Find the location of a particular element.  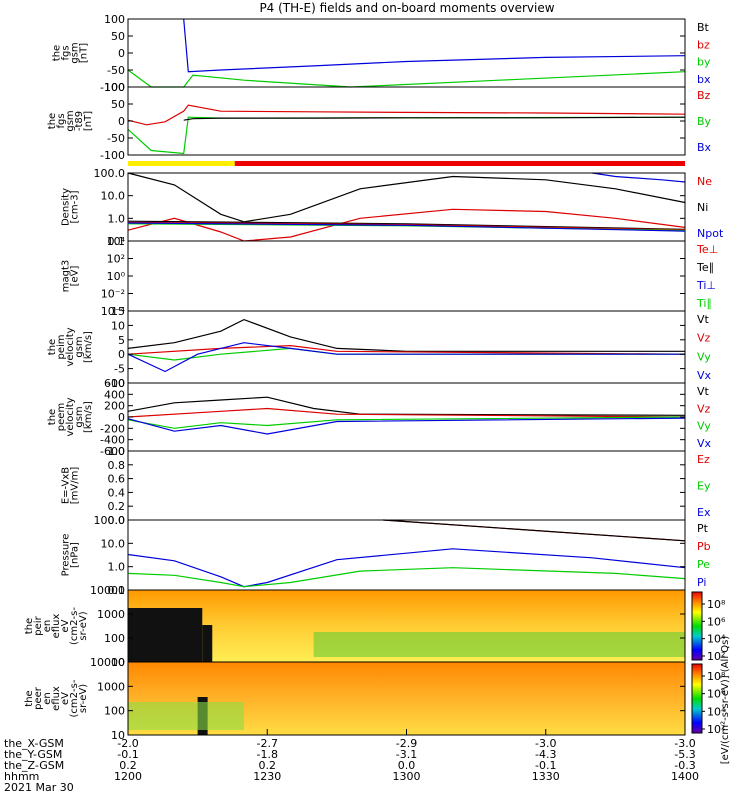

y-axis-label-line: peir is located at coordinates (38, 625).